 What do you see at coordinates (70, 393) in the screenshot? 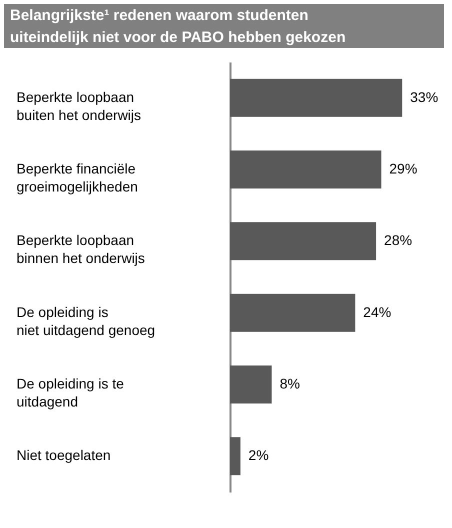
I see `y-tick-label: De opleiding is te uitdagend` at bounding box center [70, 393].